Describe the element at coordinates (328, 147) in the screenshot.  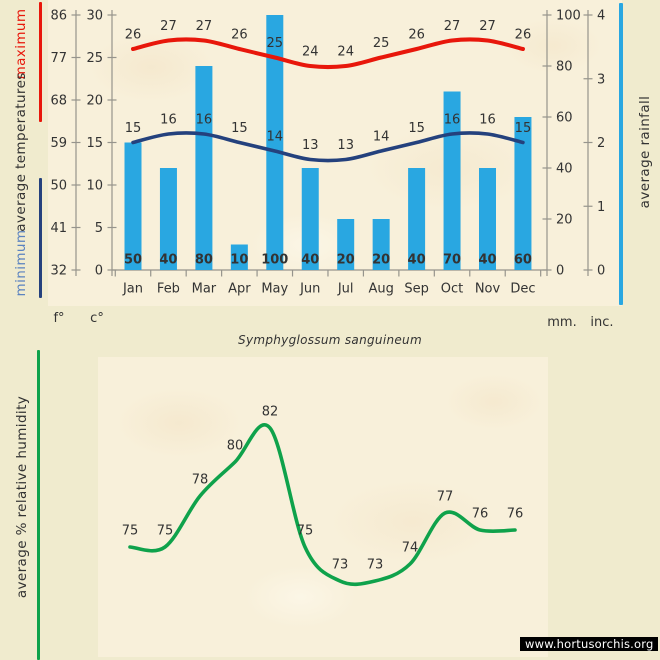
I see `min-temperature-line` at that location.